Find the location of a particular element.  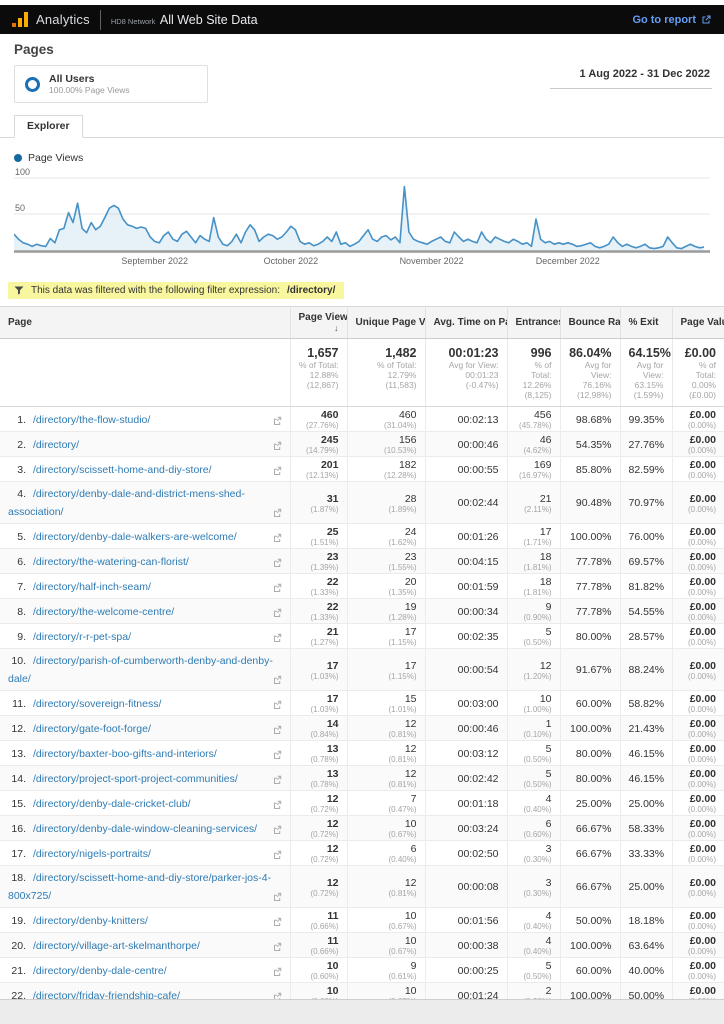

unique-page-views-pct: (1.01%) is located at coordinates (402, 709).